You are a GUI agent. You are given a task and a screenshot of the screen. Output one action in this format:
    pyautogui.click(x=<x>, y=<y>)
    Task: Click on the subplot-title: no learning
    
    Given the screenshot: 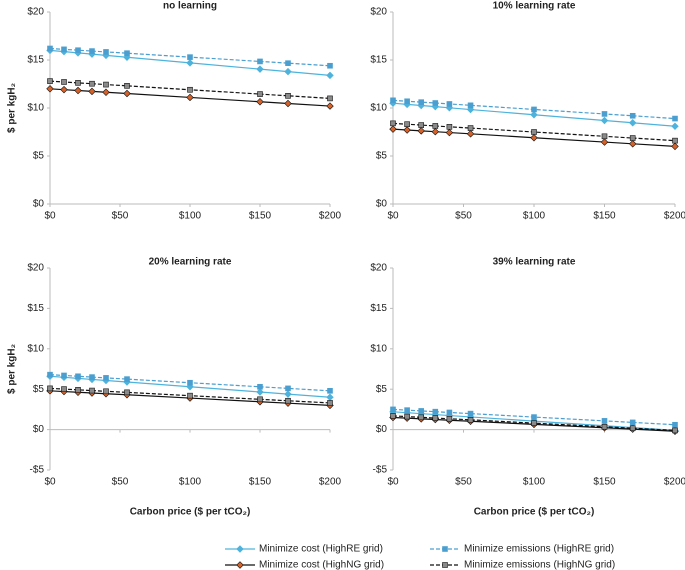 What is the action you would take?
    pyautogui.click(x=190, y=6)
    